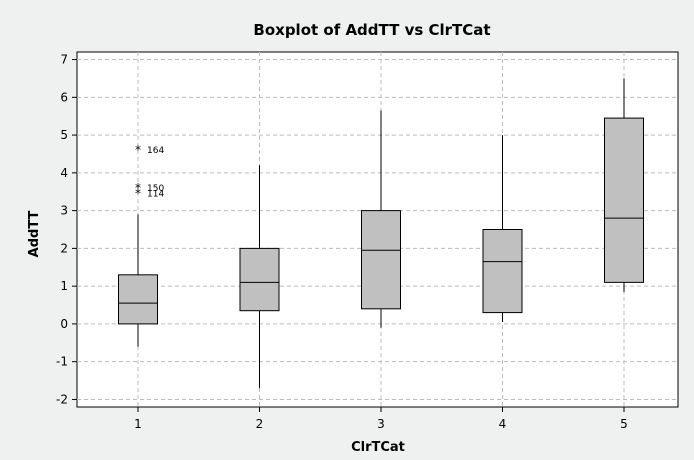 The image size is (694, 460). What do you see at coordinates (260, 424) in the screenshot?
I see `x-tick-label: 2` at bounding box center [260, 424].